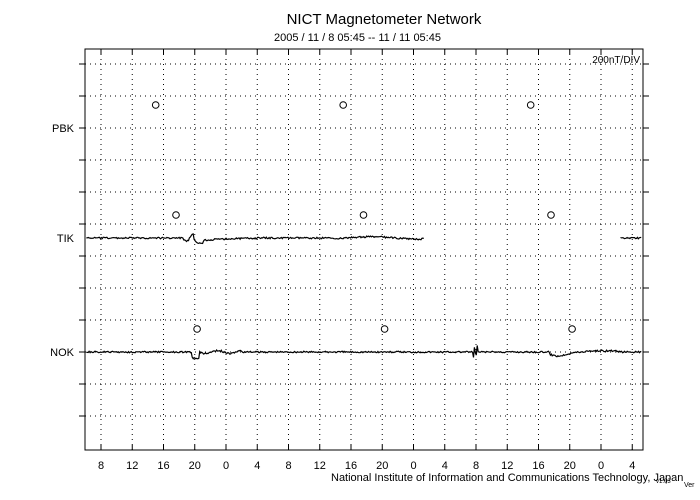 The width and height of the screenshot is (700, 500). What do you see at coordinates (63, 129) in the screenshot?
I see `station-label-pbk: PBK` at bounding box center [63, 129].